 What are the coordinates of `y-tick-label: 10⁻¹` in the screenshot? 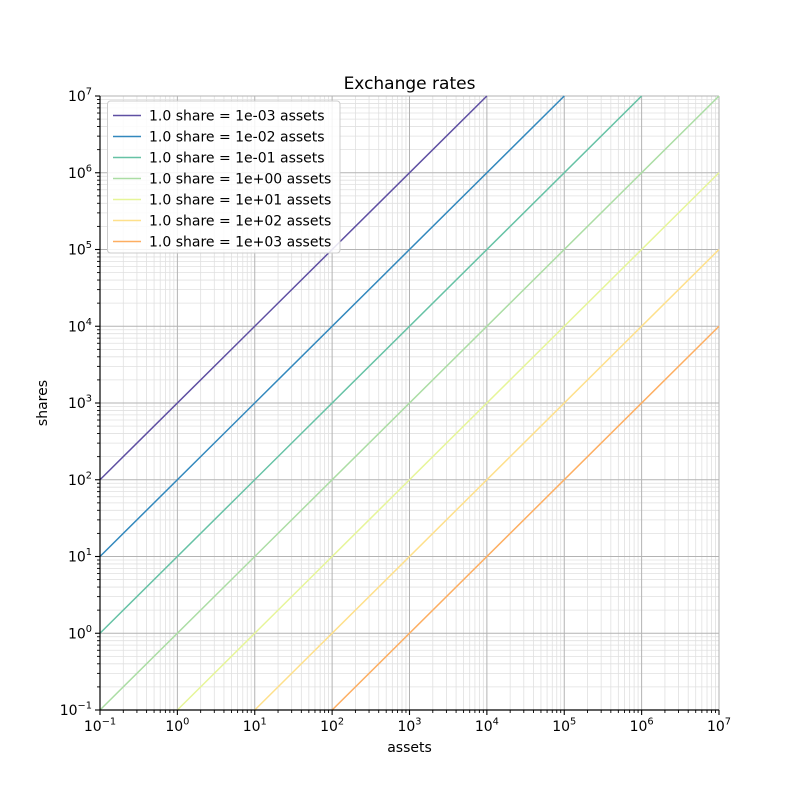 It's located at (76, 710).